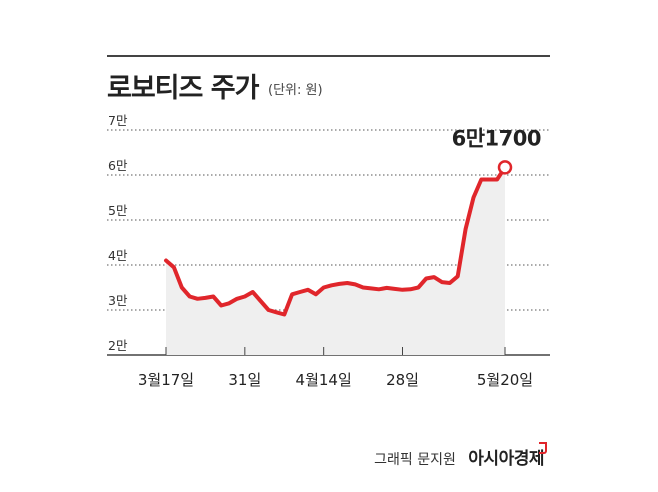  Describe the element at coordinates (506, 459) in the screenshot. I see `brand-text: 아시아경제` at that location.